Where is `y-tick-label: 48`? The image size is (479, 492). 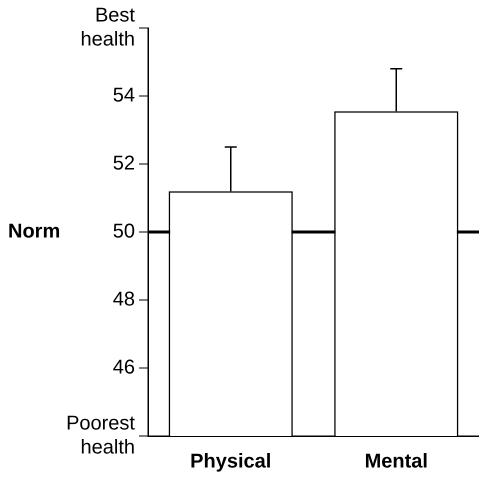 y-tick-label: 48 is located at coordinates (123, 299).